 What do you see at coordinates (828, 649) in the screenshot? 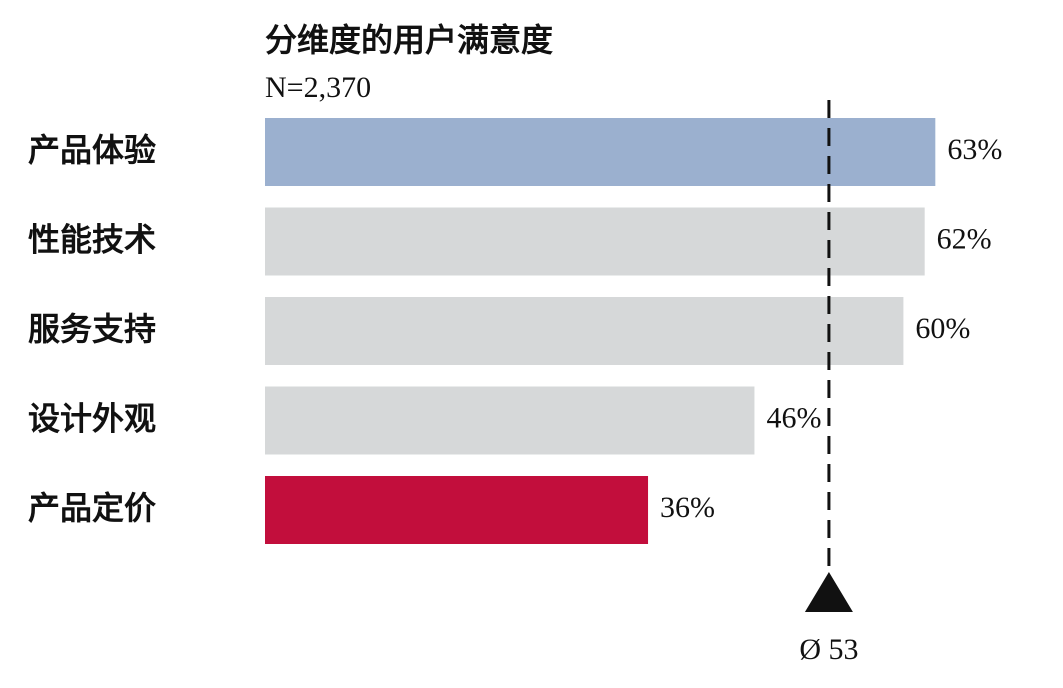
I see `average-label: Ø 53` at bounding box center [828, 649].